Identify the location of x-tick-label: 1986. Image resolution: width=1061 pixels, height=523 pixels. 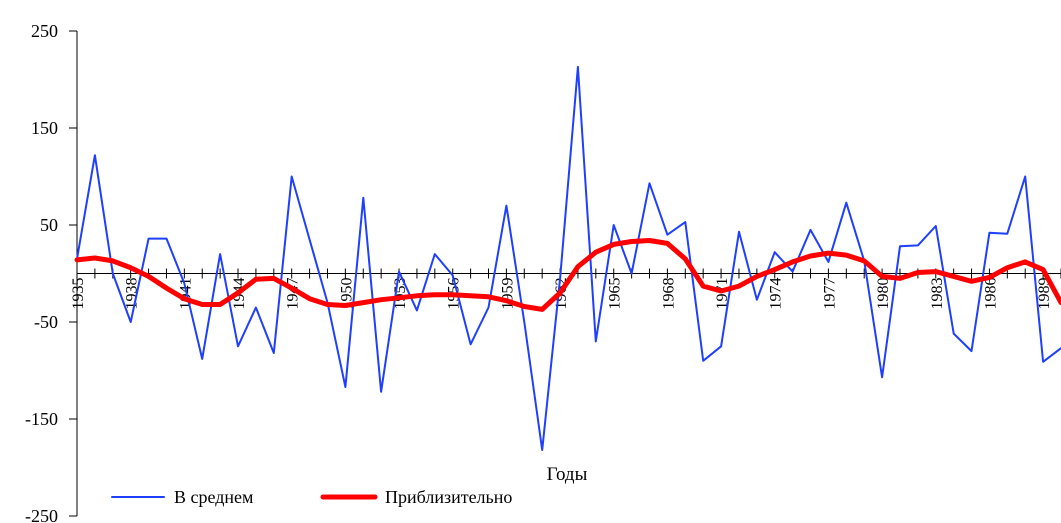
(990, 294).